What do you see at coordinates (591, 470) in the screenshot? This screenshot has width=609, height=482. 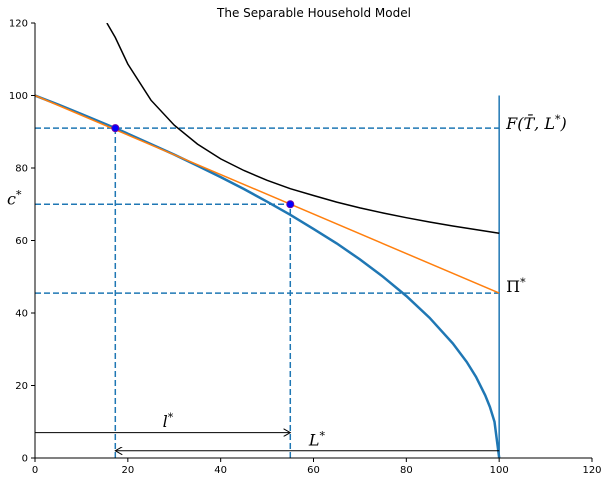 I see `x-tick-label: 120` at bounding box center [591, 470].